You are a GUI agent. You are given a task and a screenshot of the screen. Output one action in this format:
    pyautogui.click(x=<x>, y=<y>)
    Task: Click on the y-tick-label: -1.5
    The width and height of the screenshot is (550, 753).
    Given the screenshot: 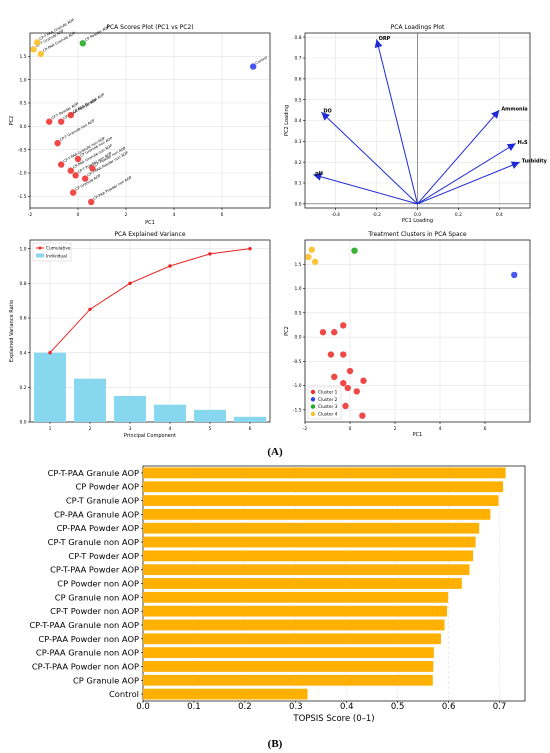 What is the action you would take?
    pyautogui.click(x=297, y=410)
    